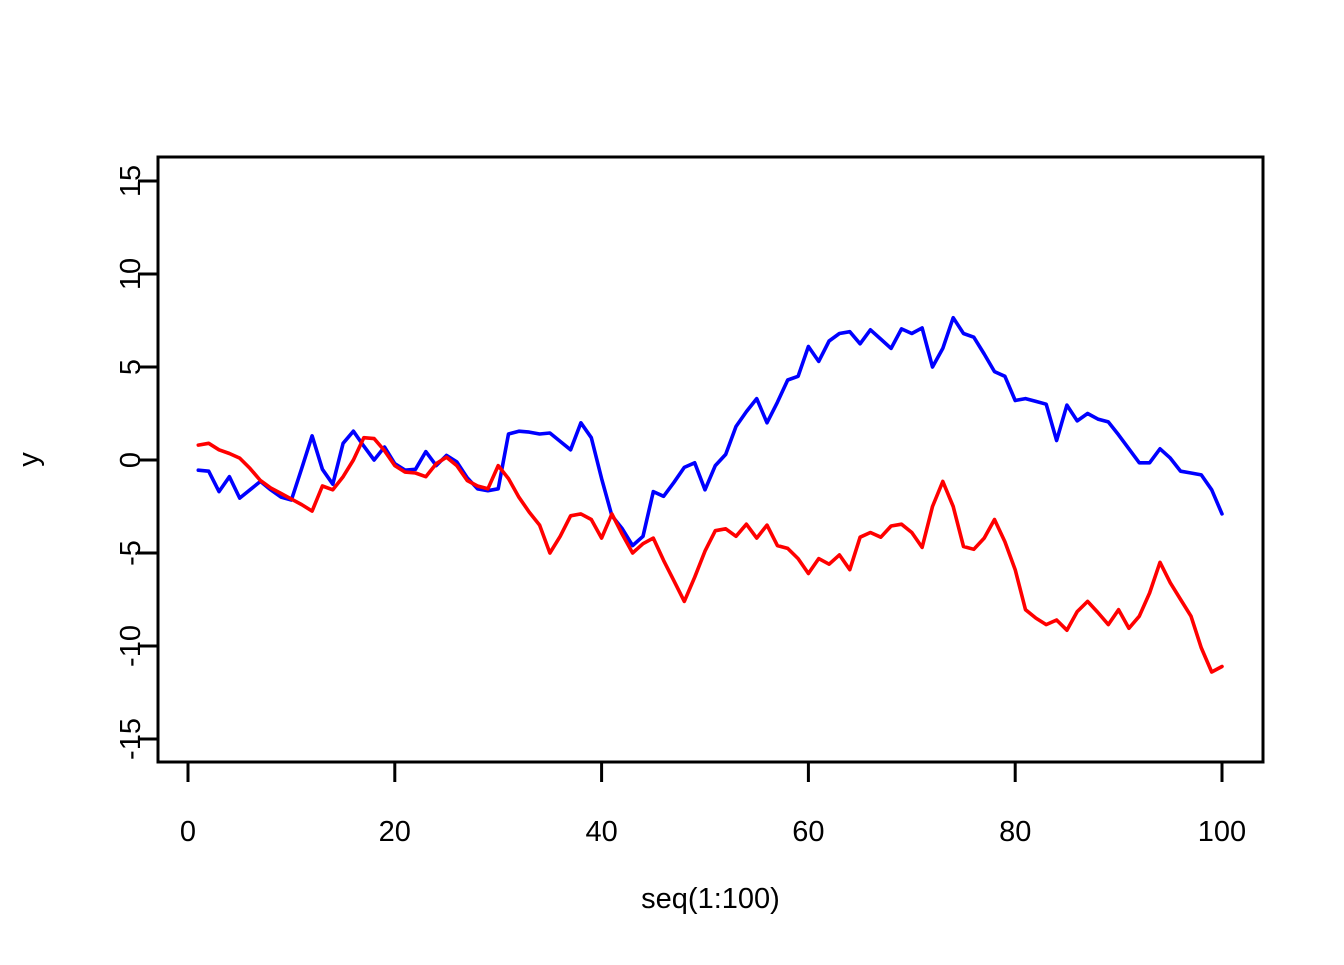  I want to click on x-axis-tick-label: 60, so click(808, 832).